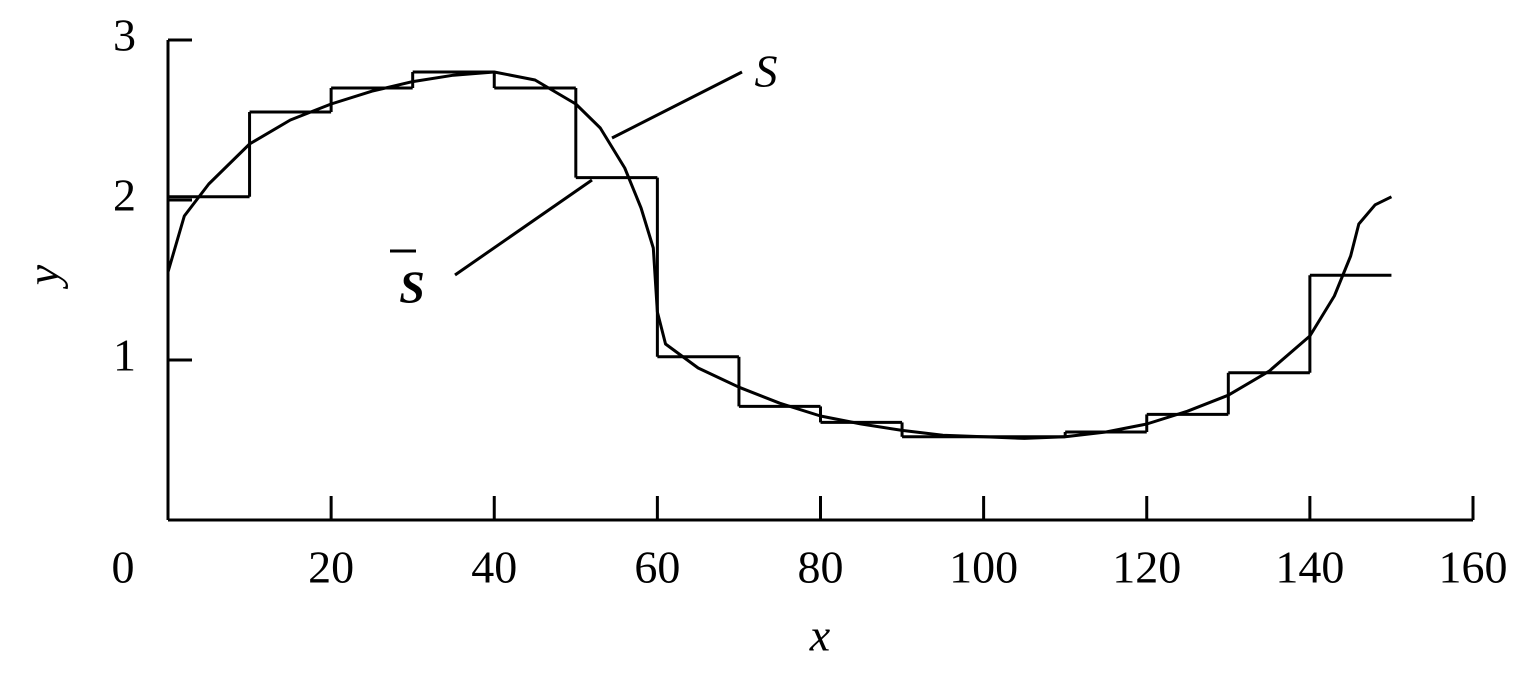 This screenshot has width=1515, height=675. Describe the element at coordinates (124, 195) in the screenshot. I see `y-tick-label: 2` at that location.